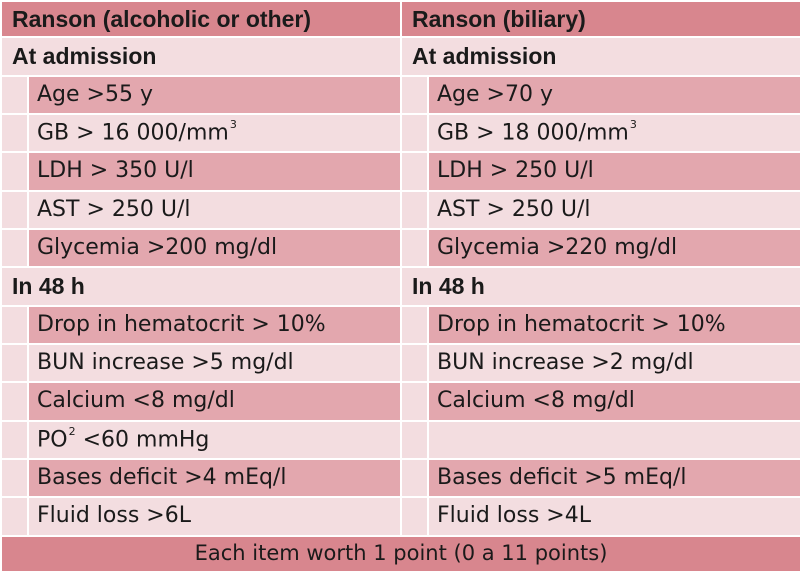 This screenshot has height=573, width=800. I want to click on criterion-left: LDH > 350 U/l, so click(214, 171).